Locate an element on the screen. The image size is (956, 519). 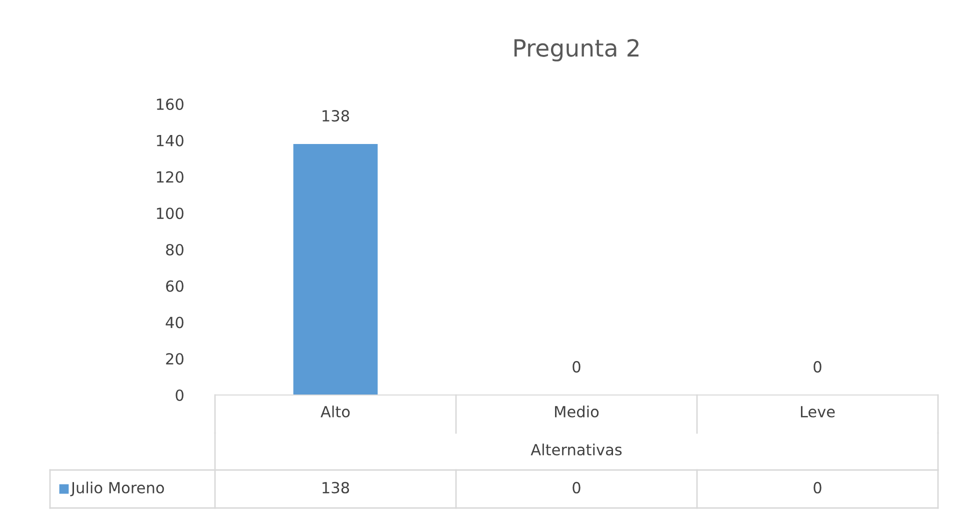
y-tick-label: 0 is located at coordinates (180, 395).